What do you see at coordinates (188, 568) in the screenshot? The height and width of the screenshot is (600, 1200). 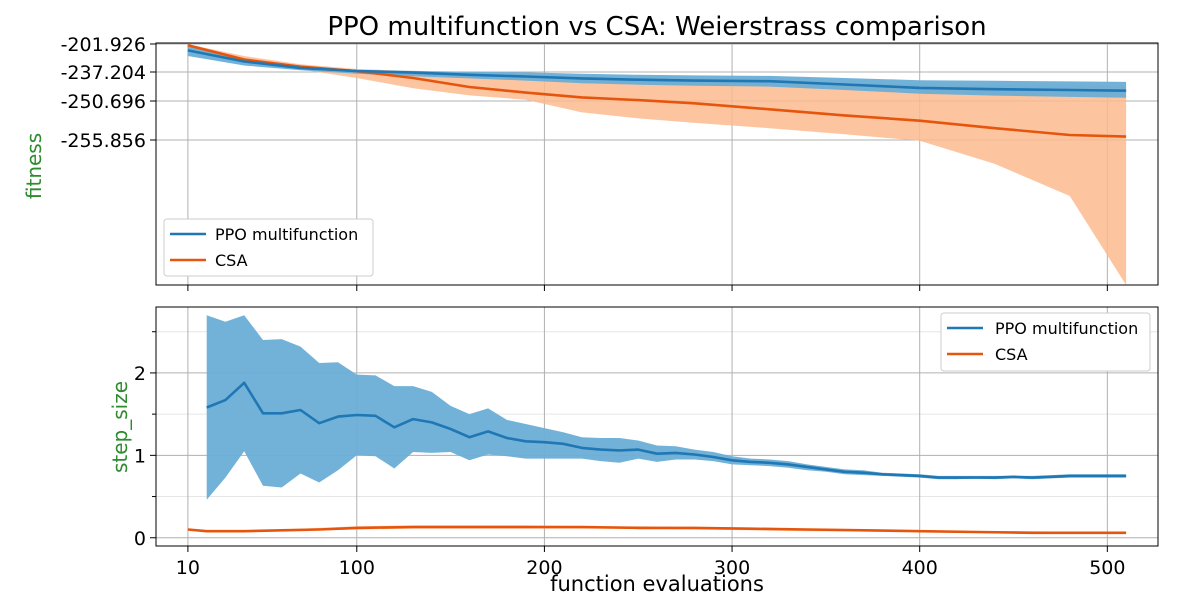 I see `step-size-x-tick-label-0: 10` at bounding box center [188, 568].